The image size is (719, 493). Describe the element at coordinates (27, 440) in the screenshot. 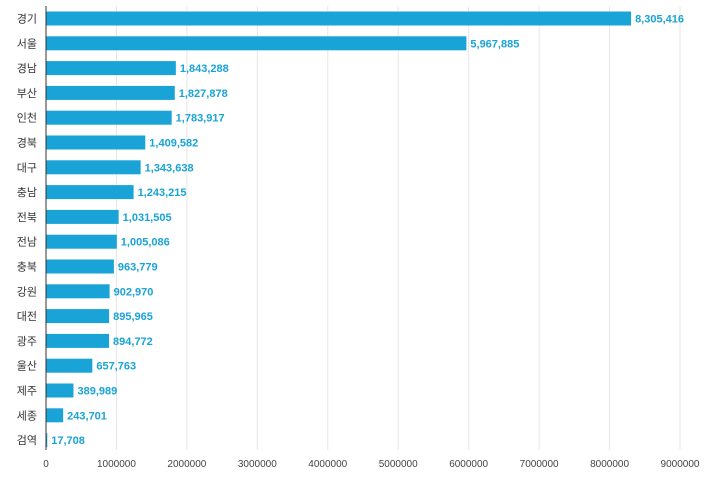

I see `category-label: 검역` at that location.